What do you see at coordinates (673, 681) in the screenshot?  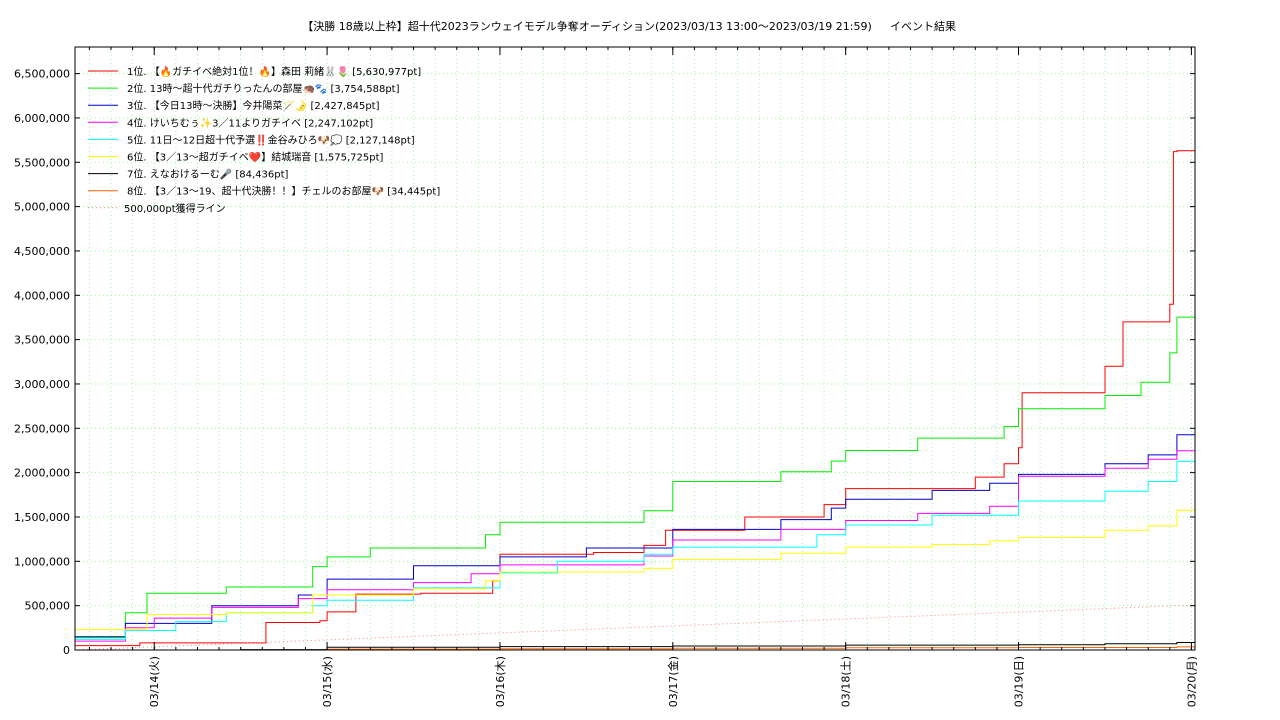 I see `x-tick-label: 03/17(金)` at bounding box center [673, 681].